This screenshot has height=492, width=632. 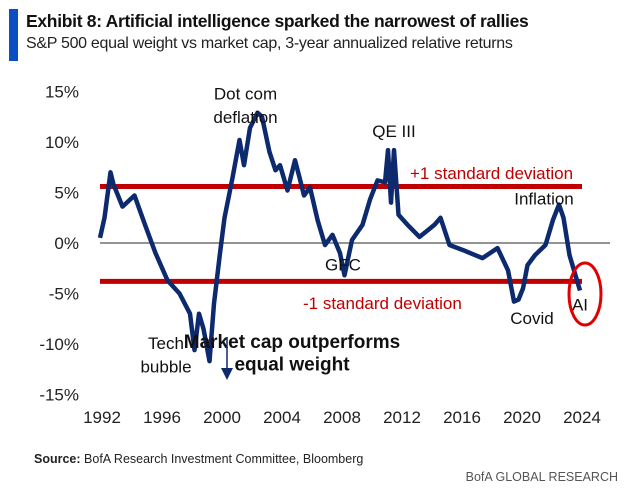 What do you see at coordinates (222, 417) in the screenshot?
I see `x-tick-label: 2000` at bounding box center [222, 417].